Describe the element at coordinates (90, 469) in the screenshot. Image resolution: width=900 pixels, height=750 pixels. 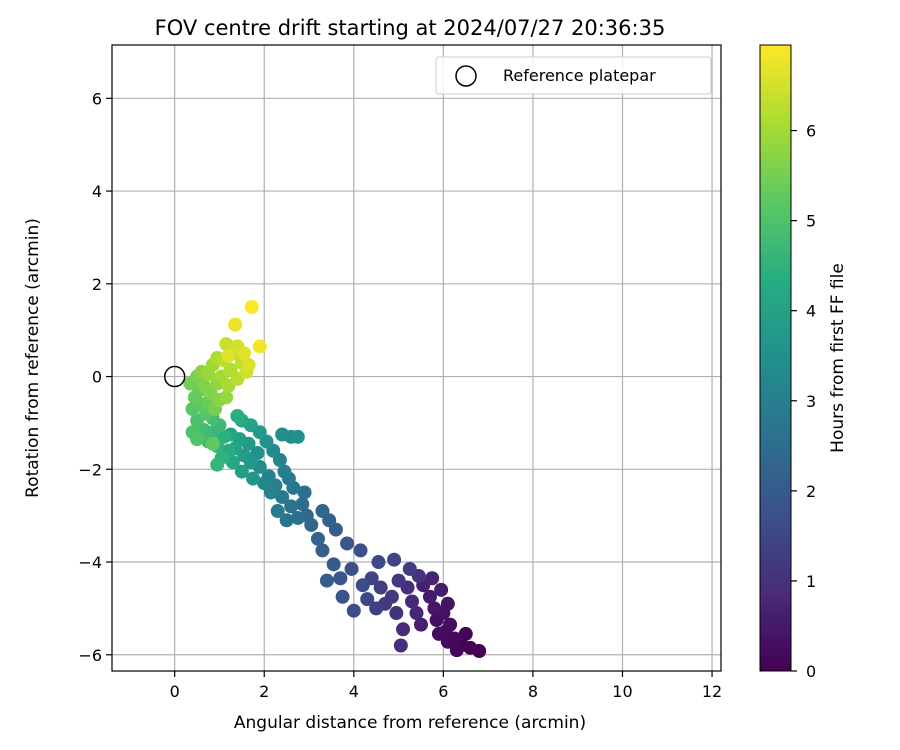
I see `y-tick-label: −2` at that location.